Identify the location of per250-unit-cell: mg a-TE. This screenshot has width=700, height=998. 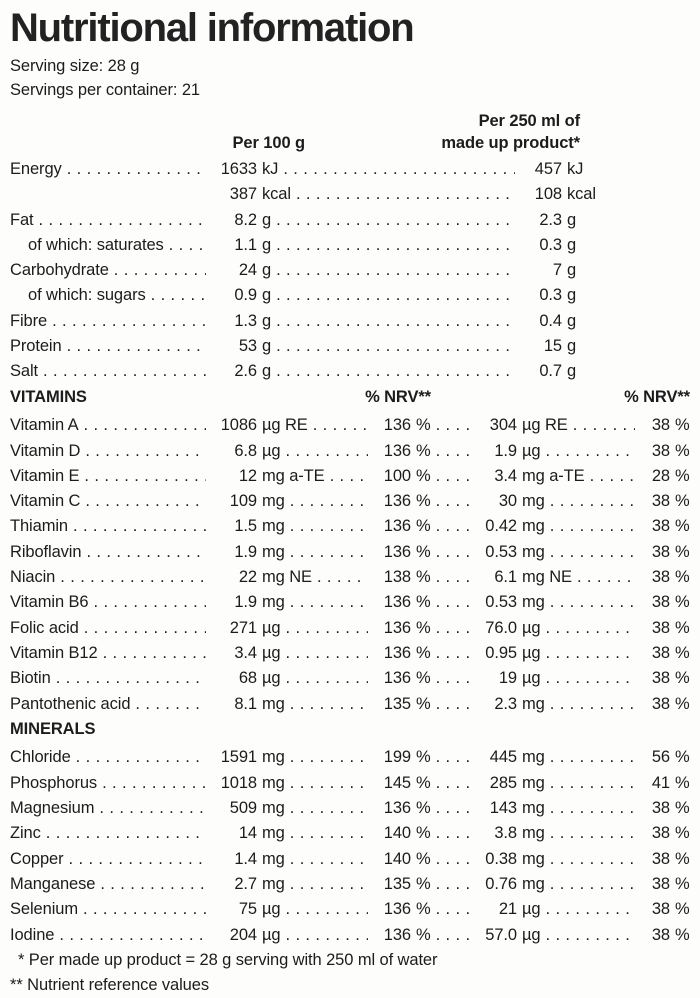
(577, 476).